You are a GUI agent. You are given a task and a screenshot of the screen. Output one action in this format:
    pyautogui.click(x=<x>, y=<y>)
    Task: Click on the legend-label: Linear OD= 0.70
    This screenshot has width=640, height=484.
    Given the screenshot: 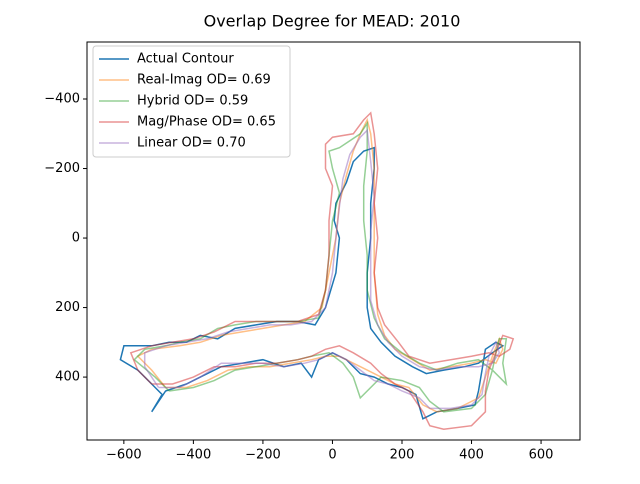 What is the action you would take?
    pyautogui.click(x=191, y=143)
    